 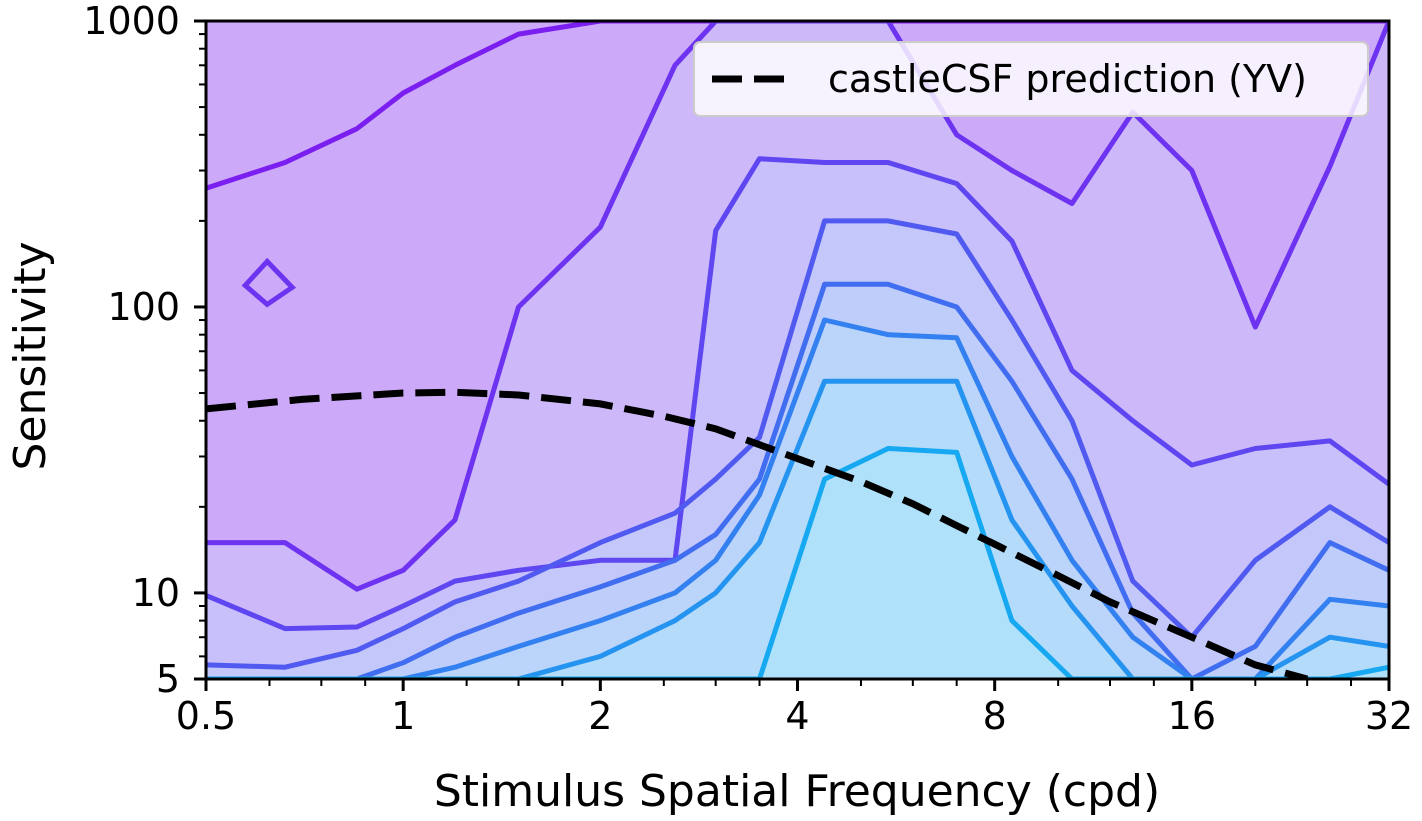 I want to click on y-tick-label: 1000, so click(x=131, y=21).